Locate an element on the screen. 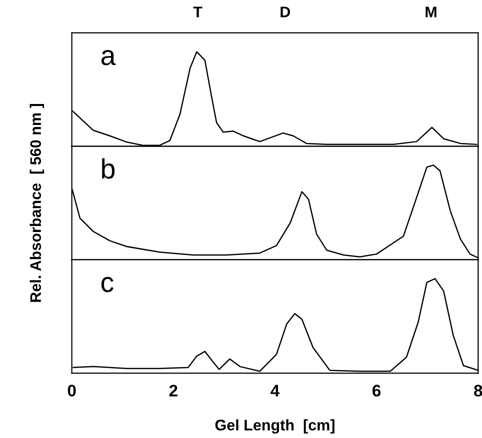 The image size is (482, 438). x-tick-label: 8 is located at coordinates (478, 390).